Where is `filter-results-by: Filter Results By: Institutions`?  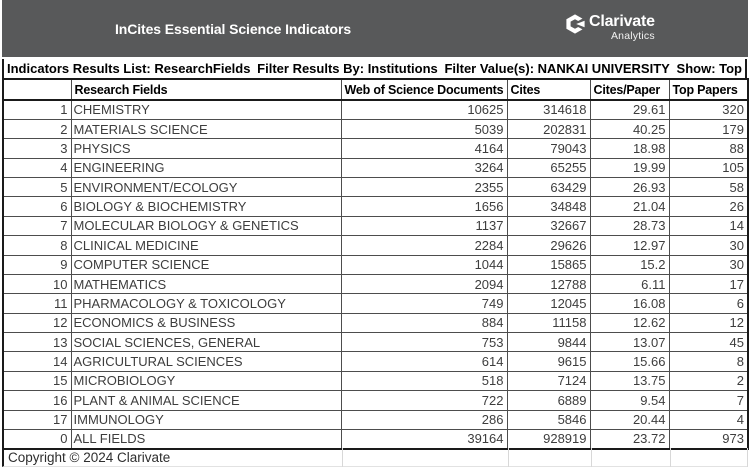 filter-results-by: Filter Results By: Institutions is located at coordinates (347, 68).